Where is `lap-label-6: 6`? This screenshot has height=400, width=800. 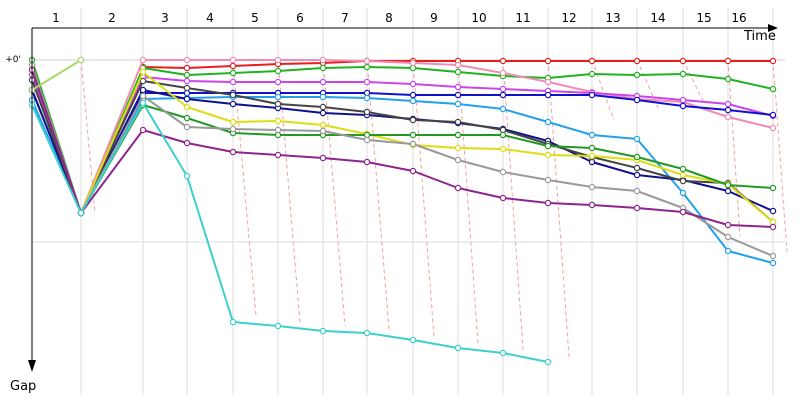
lap-label-6: 6 is located at coordinates (300, 18).